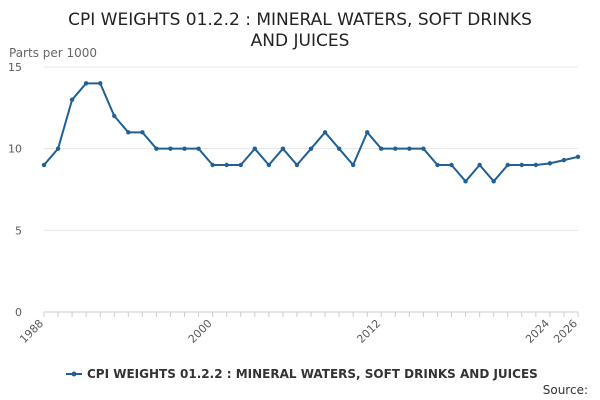 Image resolution: width=600 pixels, height=400 pixels. I want to click on x-tick-label: 2026, so click(565, 331).